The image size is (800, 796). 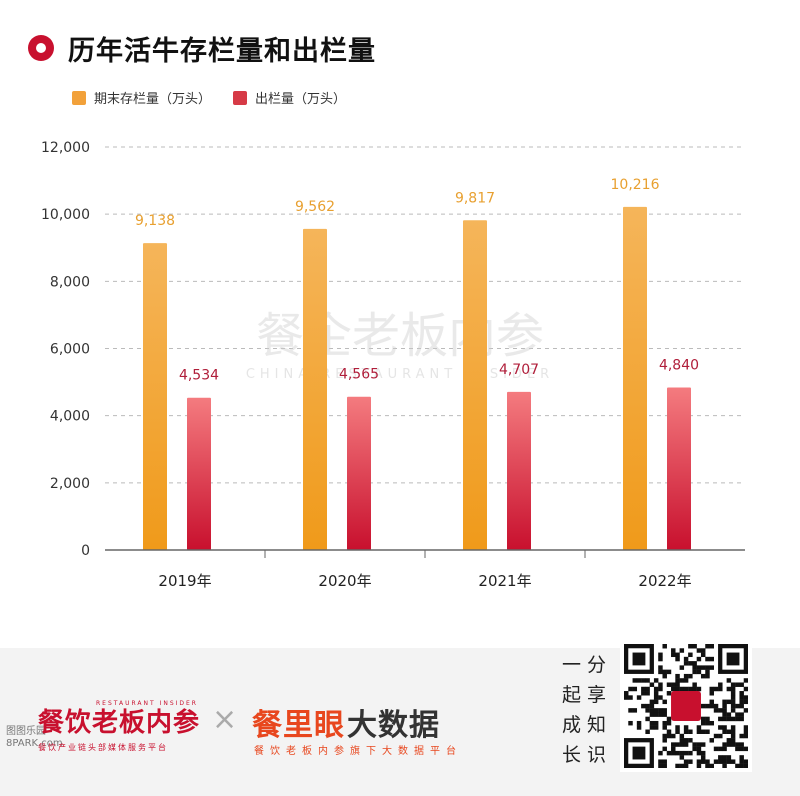 I want to click on data-label: 9,817, so click(x=475, y=198).